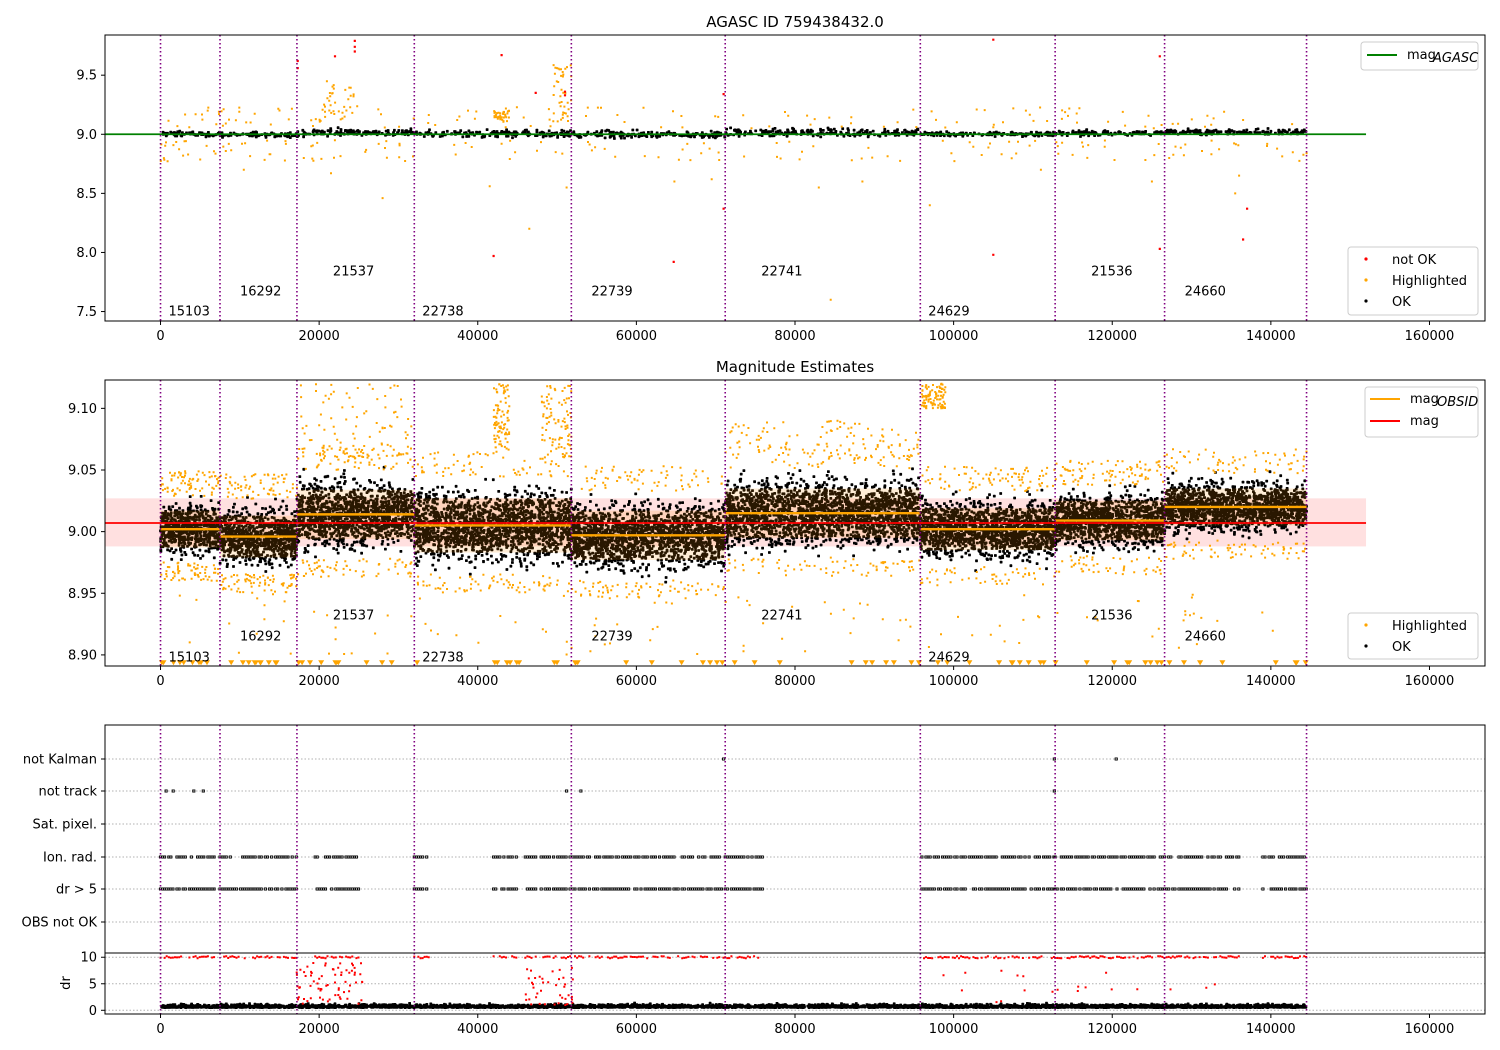 Image resolution: width=1500 pixels, height=1050 pixels. What do you see at coordinates (318, 1029) in the screenshot?
I see `dr-x-tick-label: 20000` at bounding box center [318, 1029].